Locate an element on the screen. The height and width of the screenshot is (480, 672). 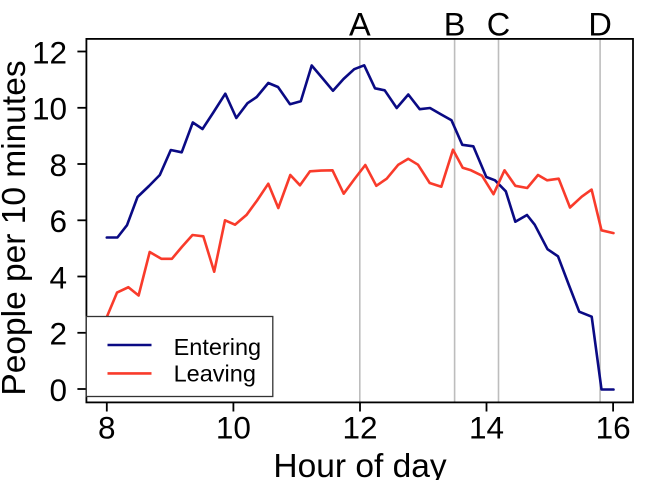
svg-text: People per 10 minutes is located at coordinates (16, 227).